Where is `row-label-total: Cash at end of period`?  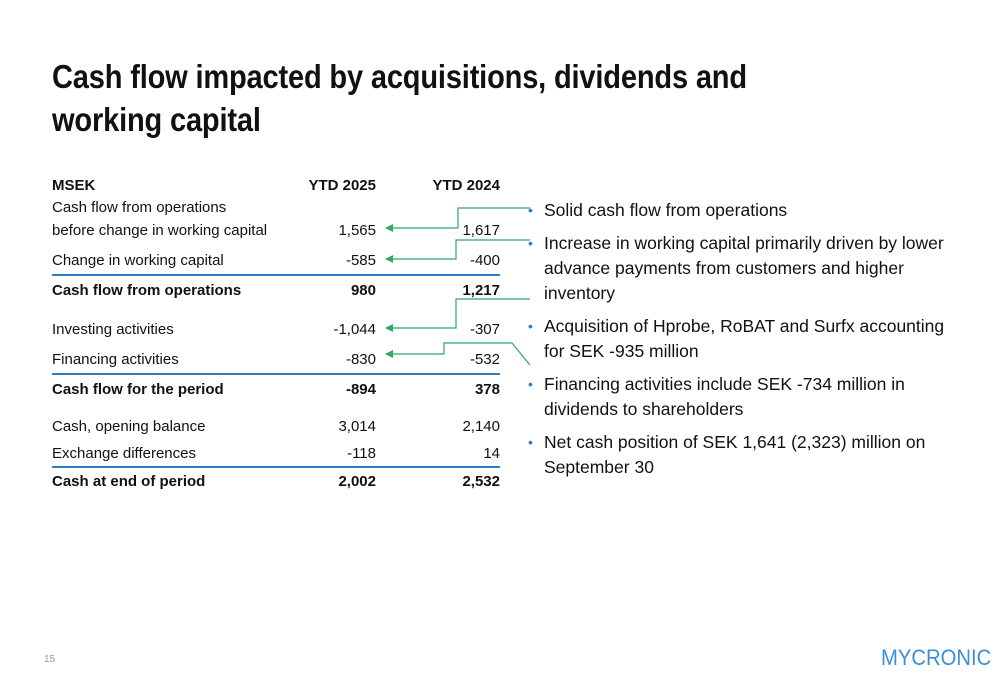 row-label-total: Cash at end of period is located at coordinates (129, 481).